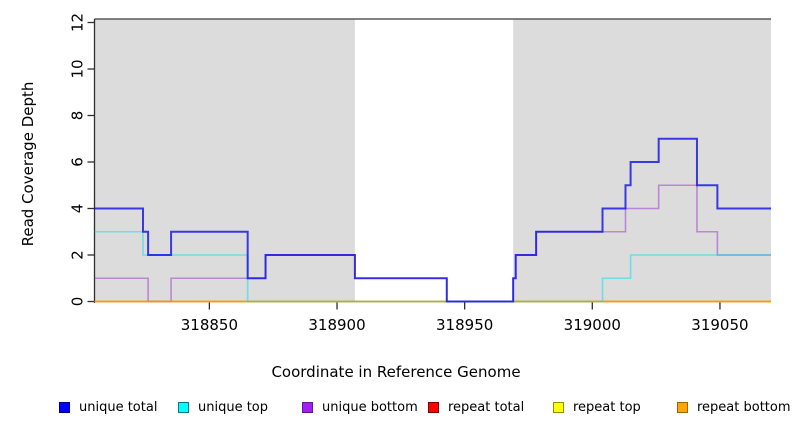 This screenshot has width=792, height=432. I want to click on legend-item-repeat-total: repeat total, so click(476, 407).